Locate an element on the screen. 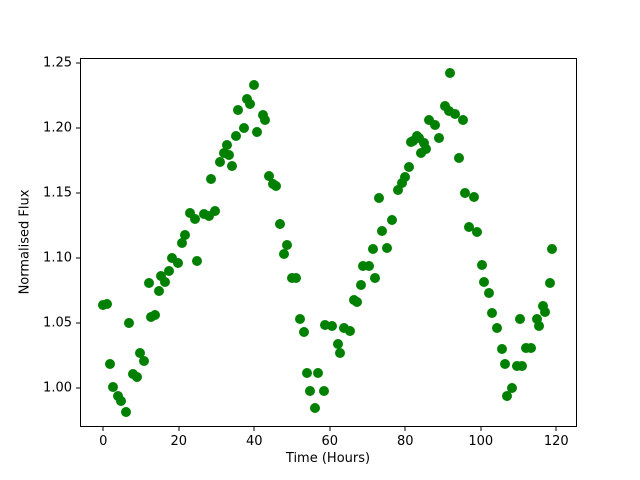  y-tick-label: 1.05 is located at coordinates (57, 323).